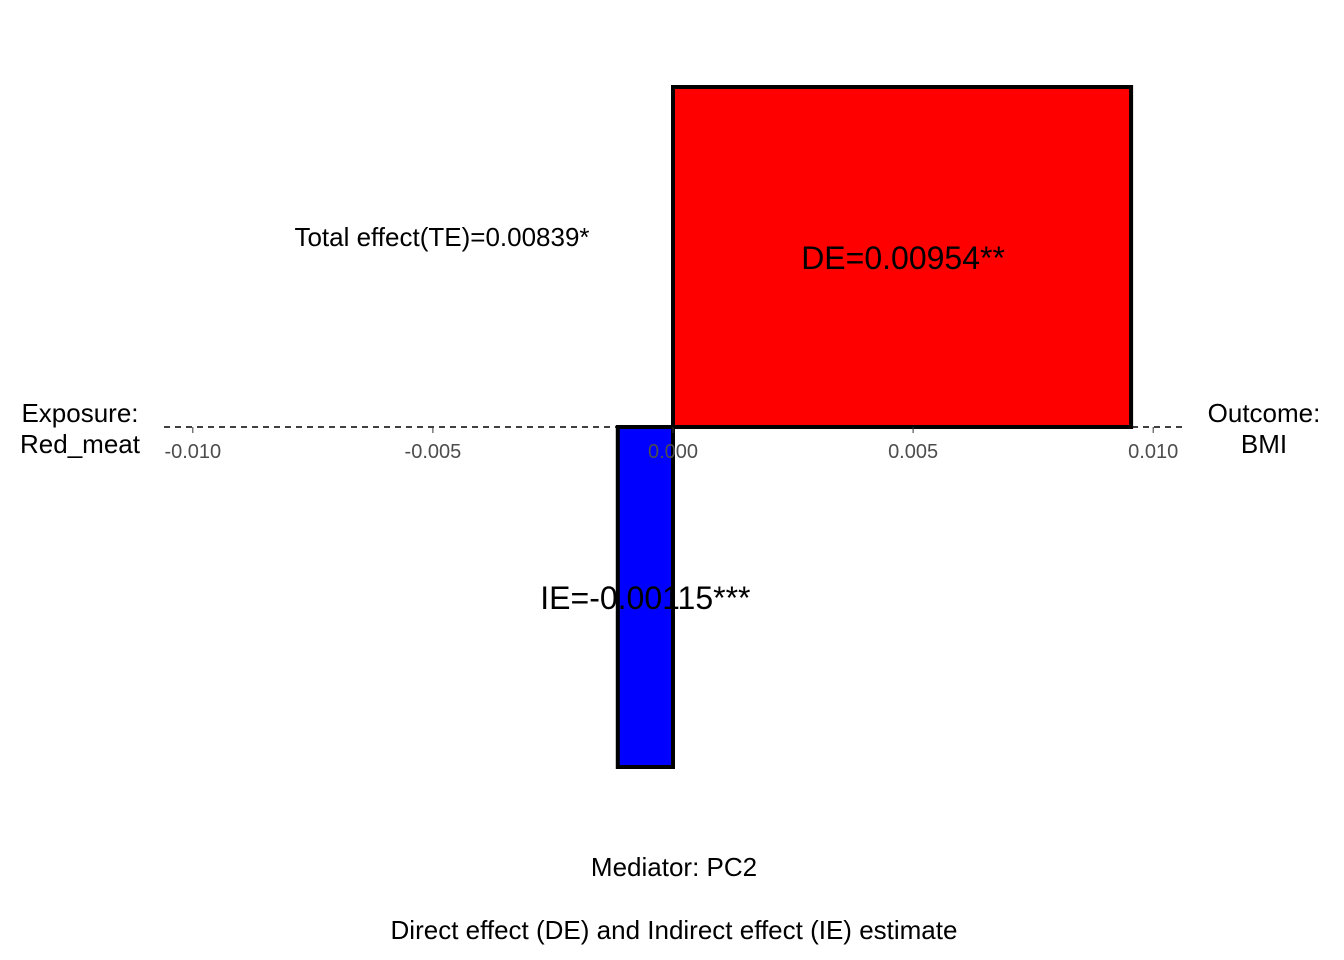  Describe the element at coordinates (79, 413) in the screenshot. I see `exposure-label-line1: Exposure:` at that location.